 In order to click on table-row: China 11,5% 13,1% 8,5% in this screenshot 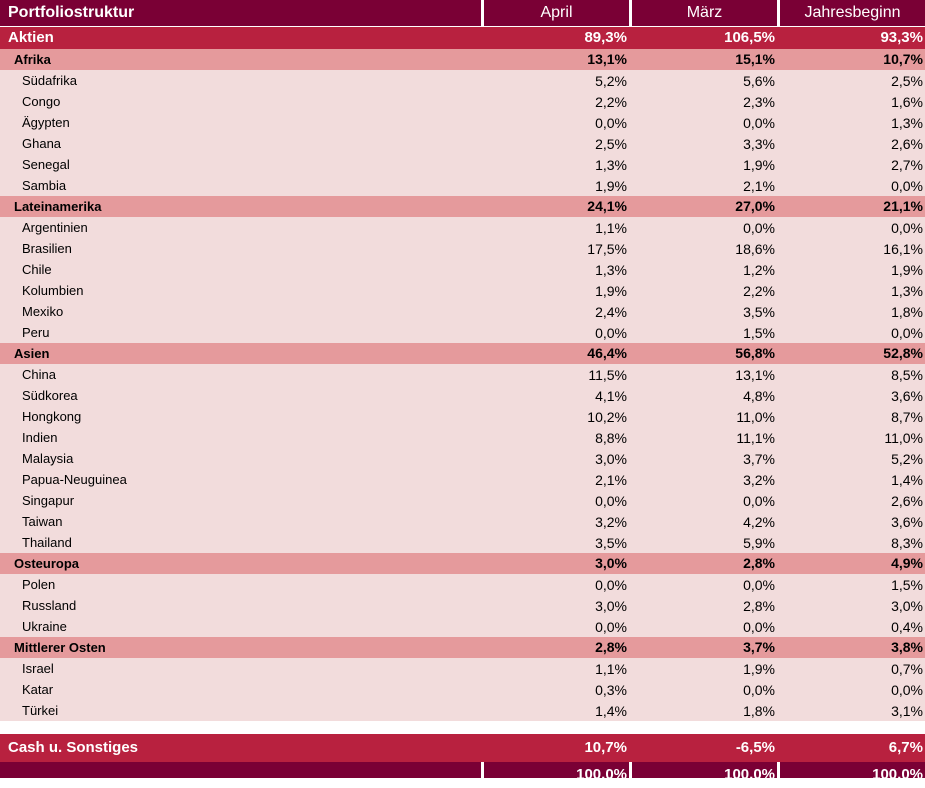, I will do `click(462, 374)`.